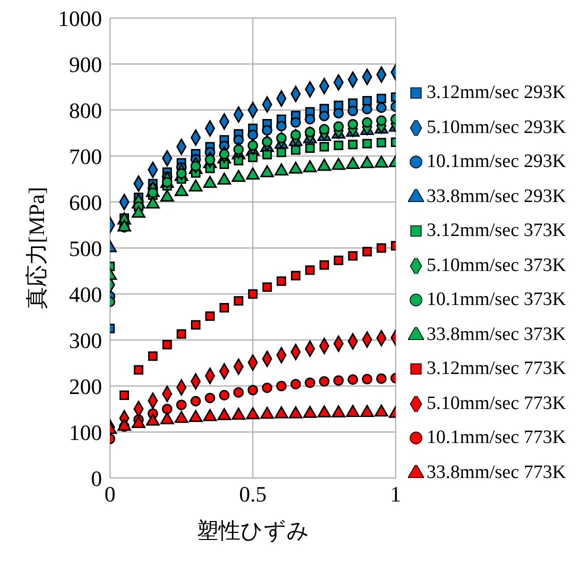  Describe the element at coordinates (496, 404) in the screenshot. I see `legend-label: 5.10mm/sec 773K` at that location.